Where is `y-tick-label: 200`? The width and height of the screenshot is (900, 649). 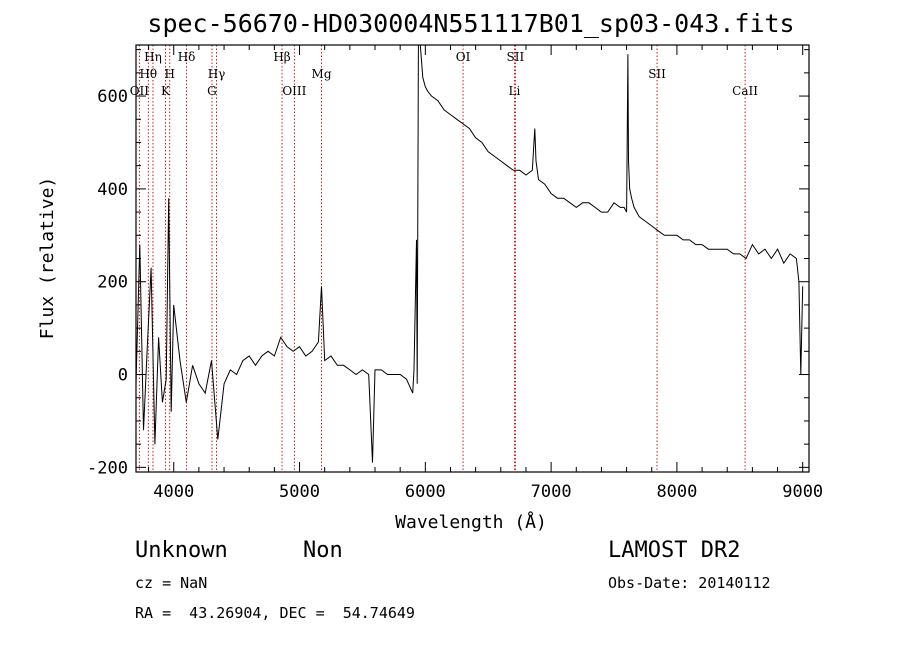
y-tick-label: 200 is located at coordinates (112, 283).